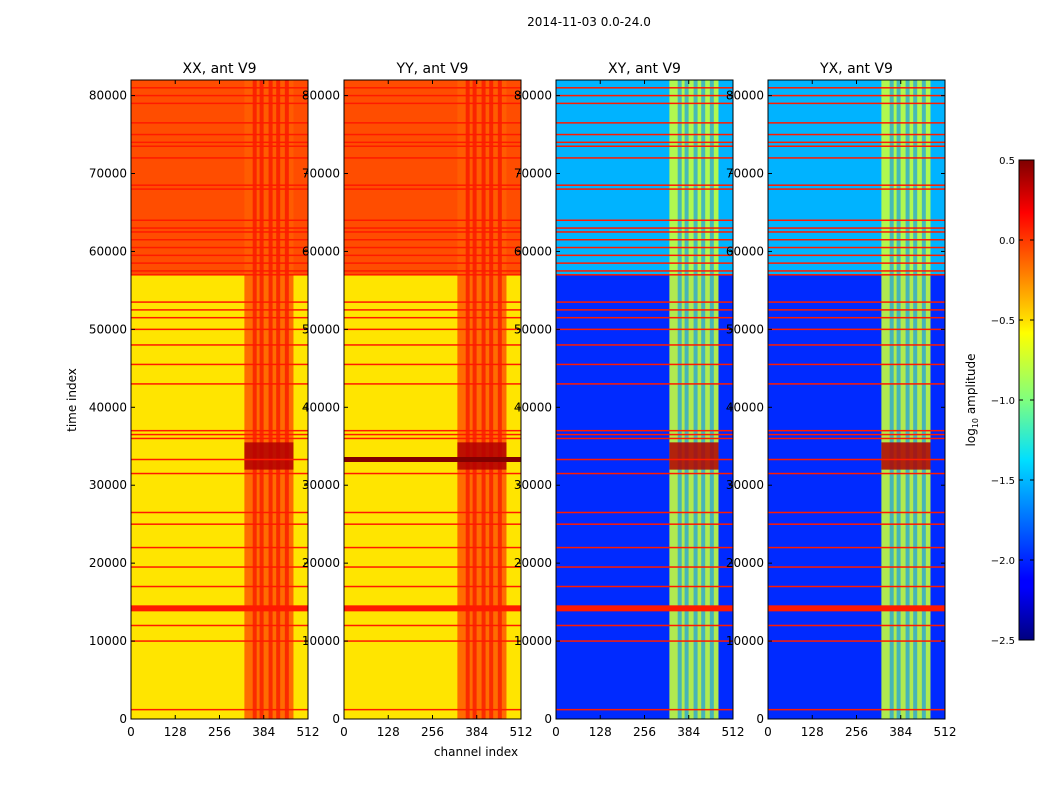 The width and height of the screenshot is (1050, 800). Describe the element at coordinates (432, 69) in the screenshot. I see `panel-title: YY, ant V9` at that location.